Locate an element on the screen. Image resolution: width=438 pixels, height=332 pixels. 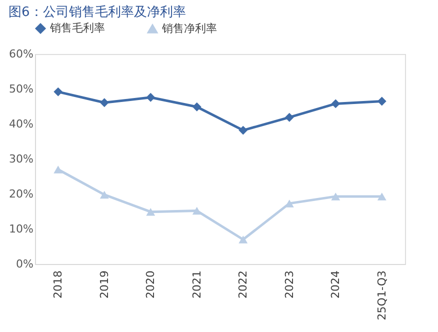
x-tick-label: 2021 is located at coordinates (197, 284).